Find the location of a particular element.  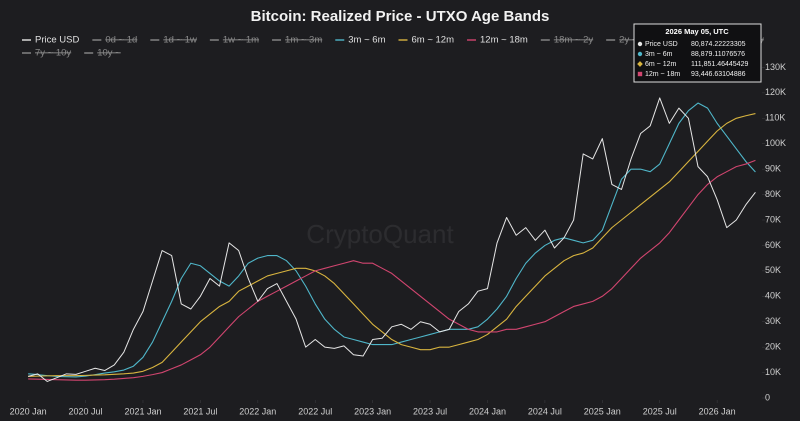

y-tick-label: 50K is located at coordinates (773, 270).